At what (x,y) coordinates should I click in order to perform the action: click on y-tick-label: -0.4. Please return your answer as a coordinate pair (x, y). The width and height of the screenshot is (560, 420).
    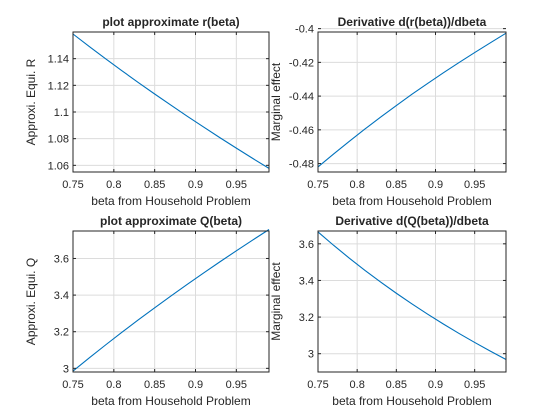
    Looking at the image, I should click on (304, 30).